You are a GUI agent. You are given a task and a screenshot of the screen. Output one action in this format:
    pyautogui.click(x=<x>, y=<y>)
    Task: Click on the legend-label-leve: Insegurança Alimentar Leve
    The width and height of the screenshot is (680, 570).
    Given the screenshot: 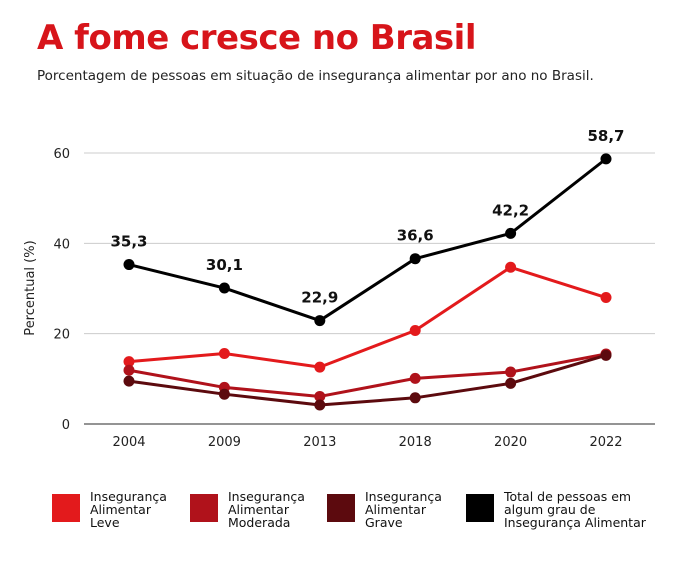 What is the action you would take?
    pyautogui.click(x=128, y=509)
    